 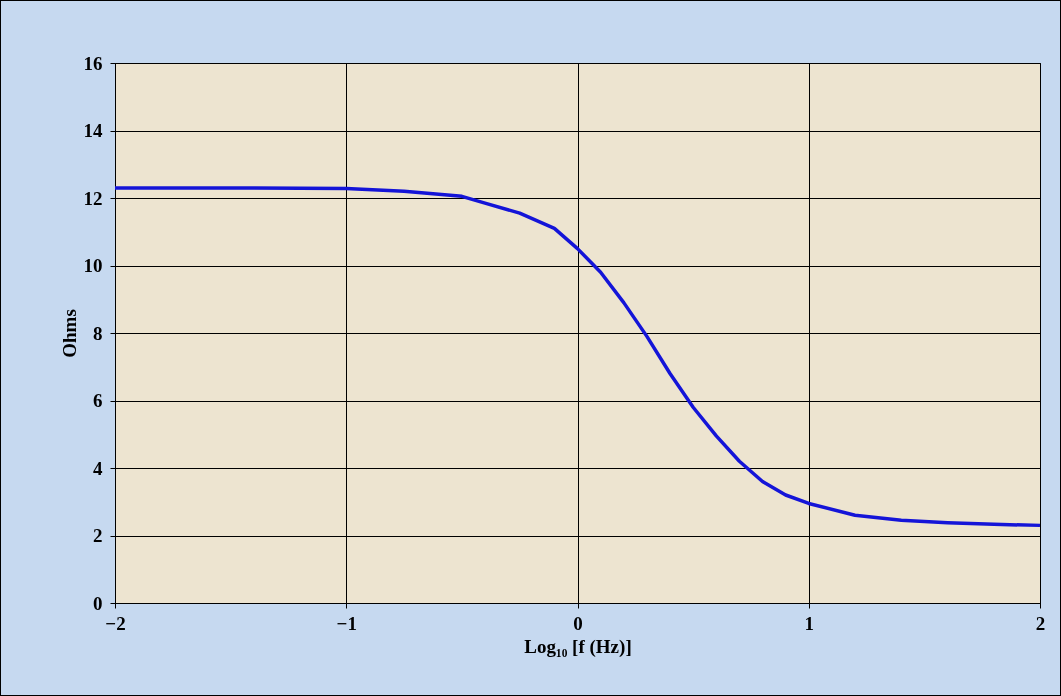 I want to click on y-tick-label: 0, so click(x=98, y=603).